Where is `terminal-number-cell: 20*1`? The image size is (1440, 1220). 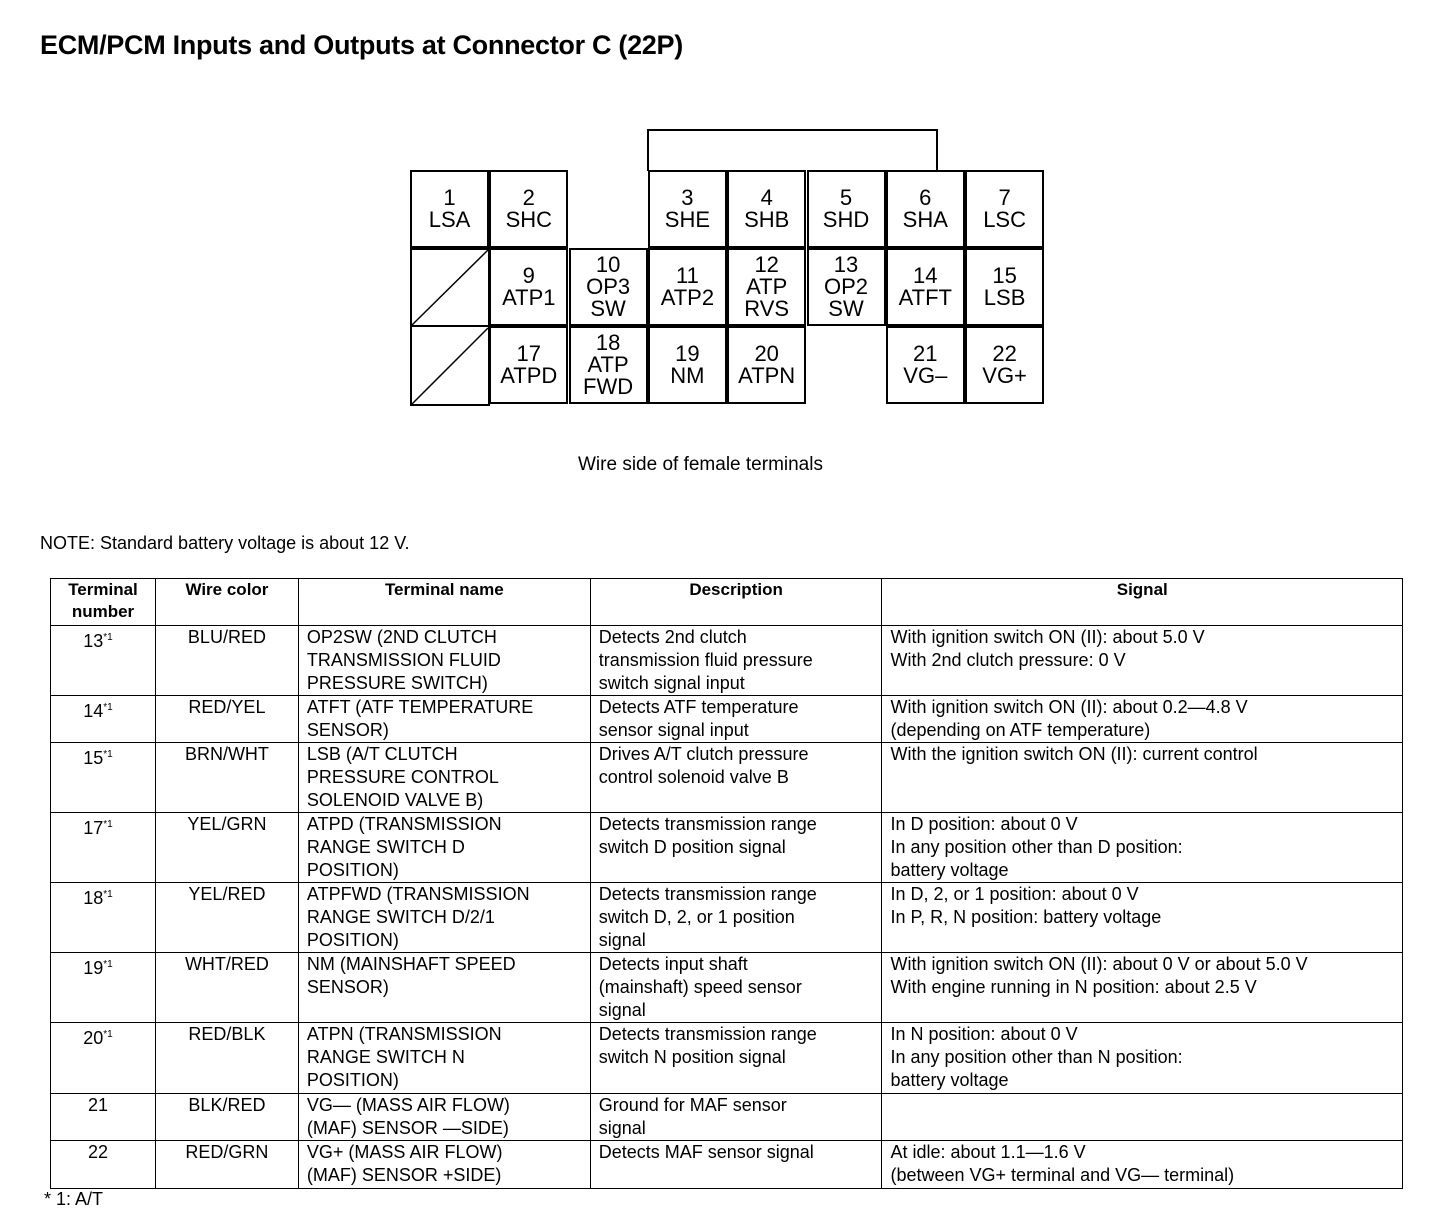 terminal-number-cell: 20*1 is located at coordinates (103, 1058).